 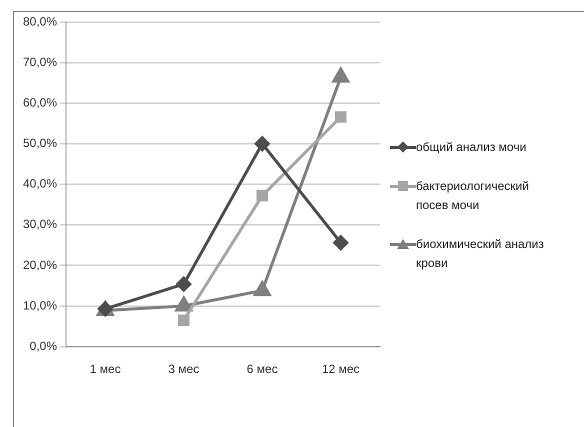 What do you see at coordinates (40, 143) in the screenshot?
I see `y-tick-label: 50,0%` at bounding box center [40, 143].